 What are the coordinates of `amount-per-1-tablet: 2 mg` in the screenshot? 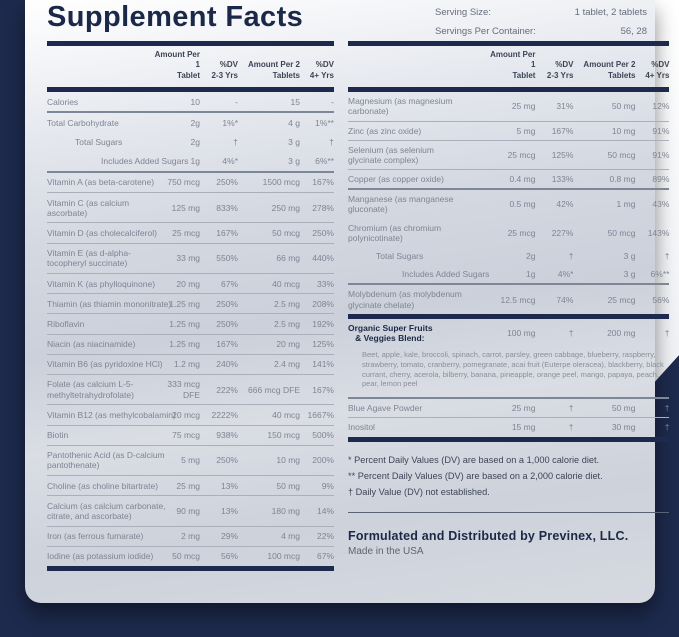 It's located at (190, 536).